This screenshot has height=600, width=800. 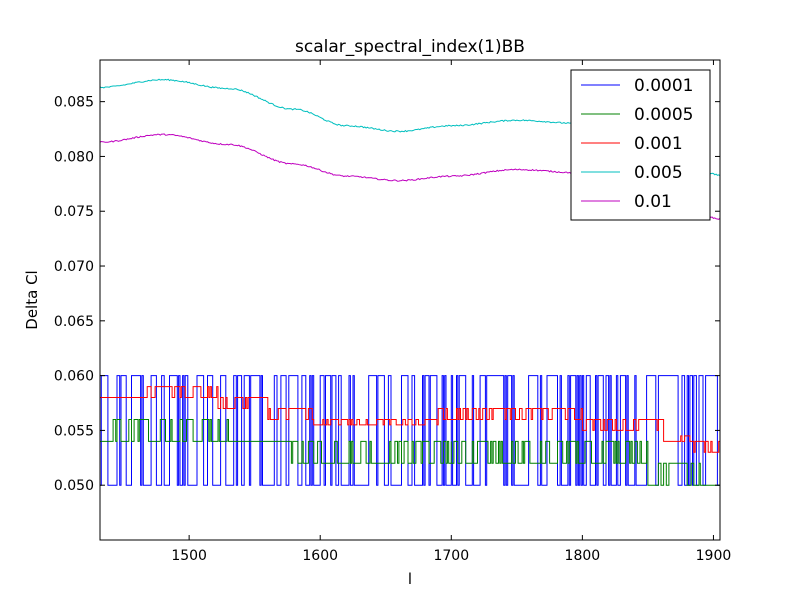 What do you see at coordinates (74, 212) in the screenshot?
I see `y-tick-label: 0.075` at bounding box center [74, 212].